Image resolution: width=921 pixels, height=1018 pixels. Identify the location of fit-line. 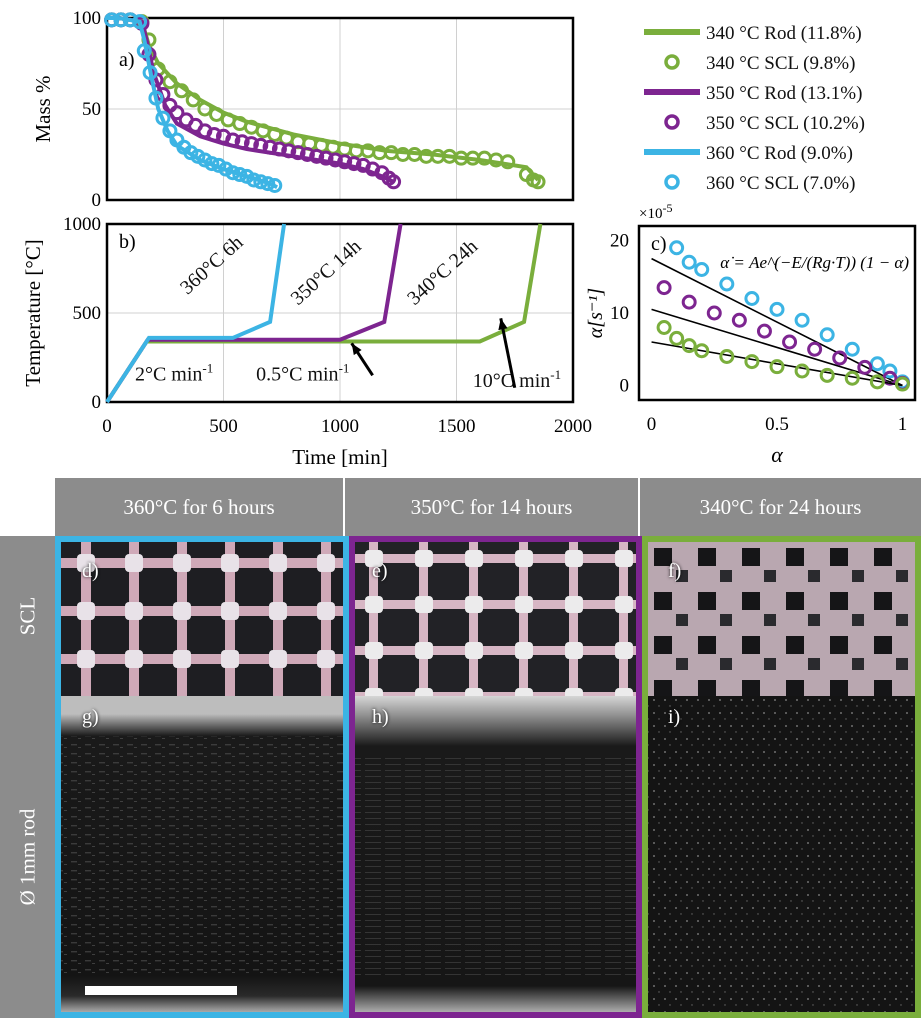
(777, 322).